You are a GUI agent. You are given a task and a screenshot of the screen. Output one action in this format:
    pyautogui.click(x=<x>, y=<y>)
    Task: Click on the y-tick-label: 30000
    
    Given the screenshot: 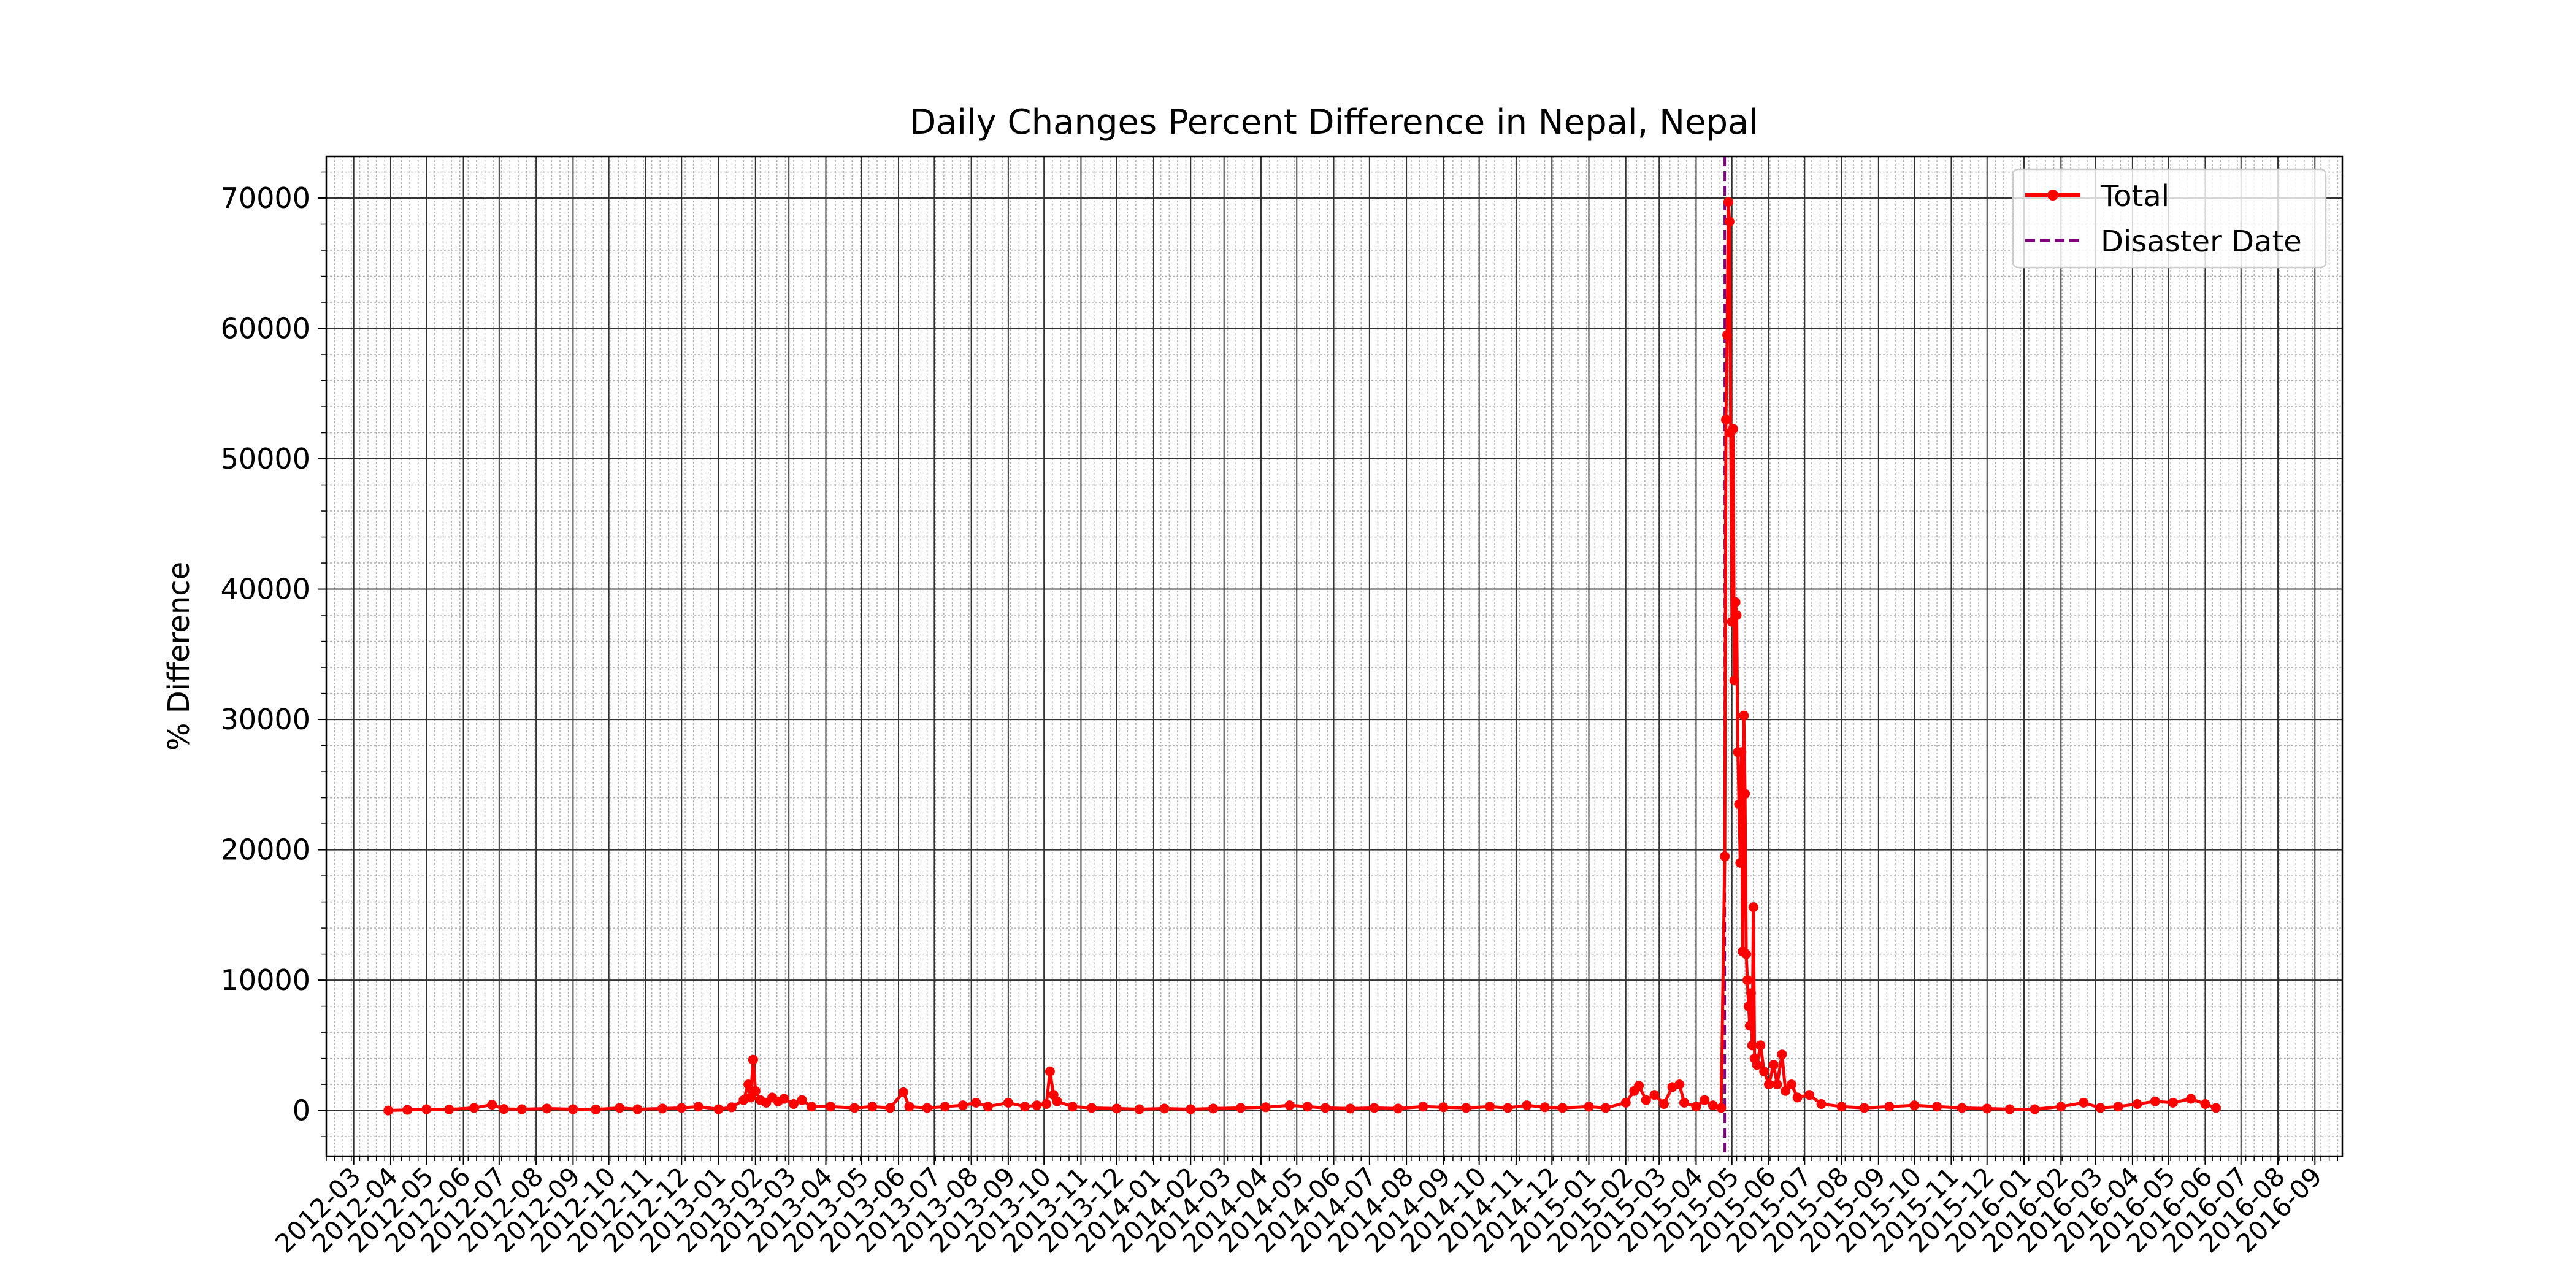 What is the action you would take?
    pyautogui.click(x=265, y=719)
    